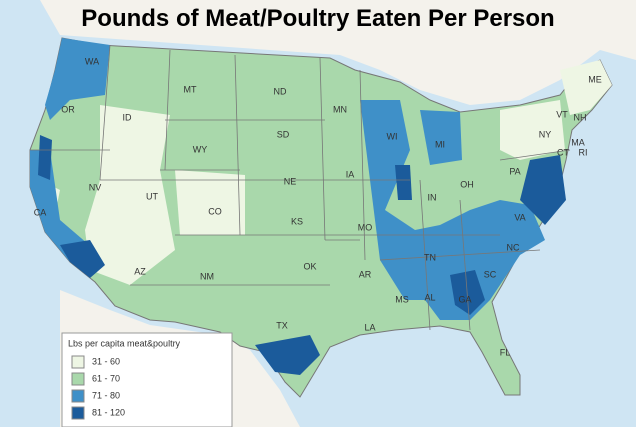 The height and width of the screenshot is (427, 636). What do you see at coordinates (92, 61) in the screenshot?
I see `state-label: WA` at bounding box center [92, 61].